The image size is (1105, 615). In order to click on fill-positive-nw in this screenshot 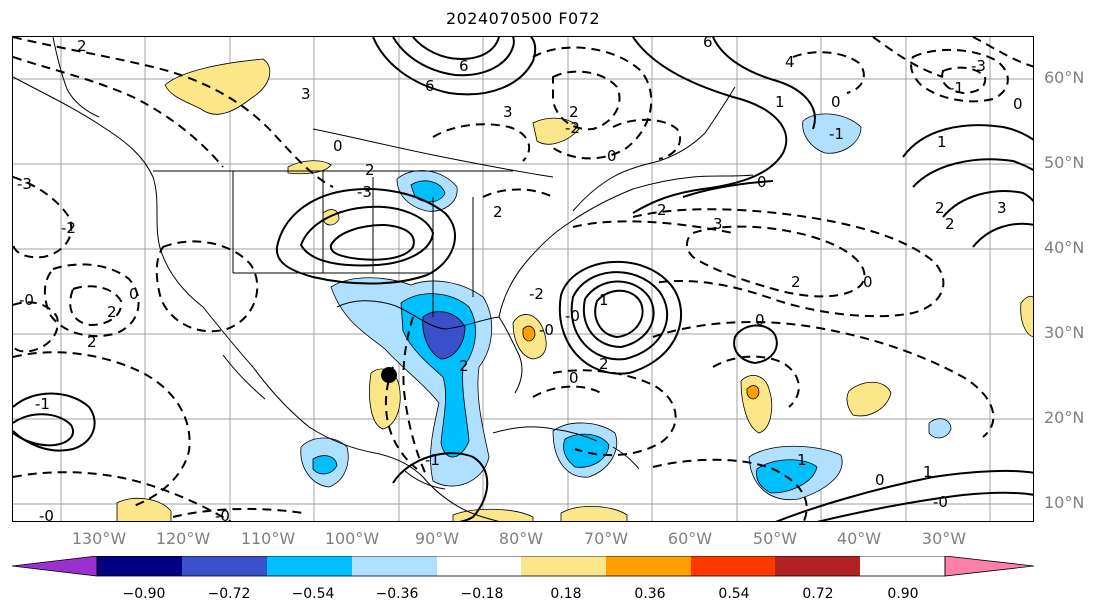, I will do `click(217, 86)`.